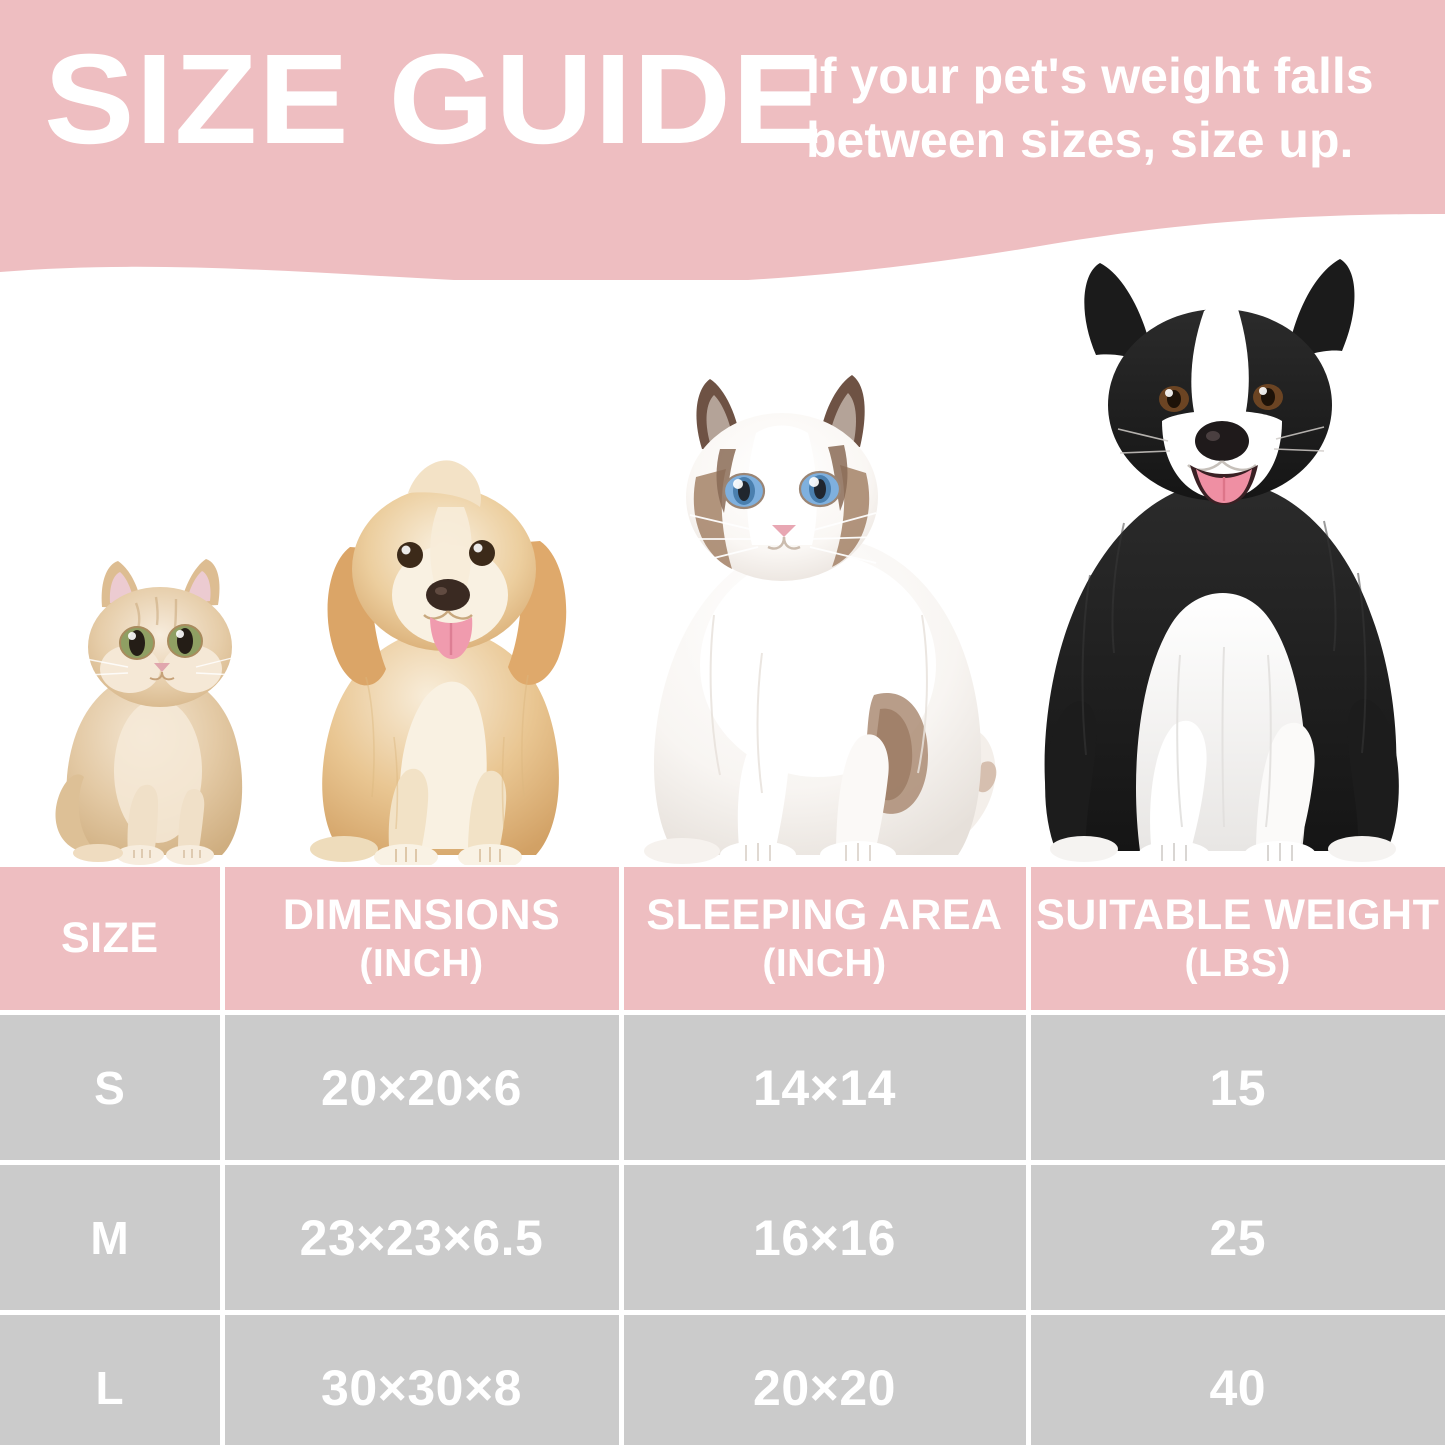 This screenshot has width=1445, height=1445. What do you see at coordinates (423, 1378) in the screenshot?
I see `cell-dimensions: 30×30×8` at bounding box center [423, 1378].